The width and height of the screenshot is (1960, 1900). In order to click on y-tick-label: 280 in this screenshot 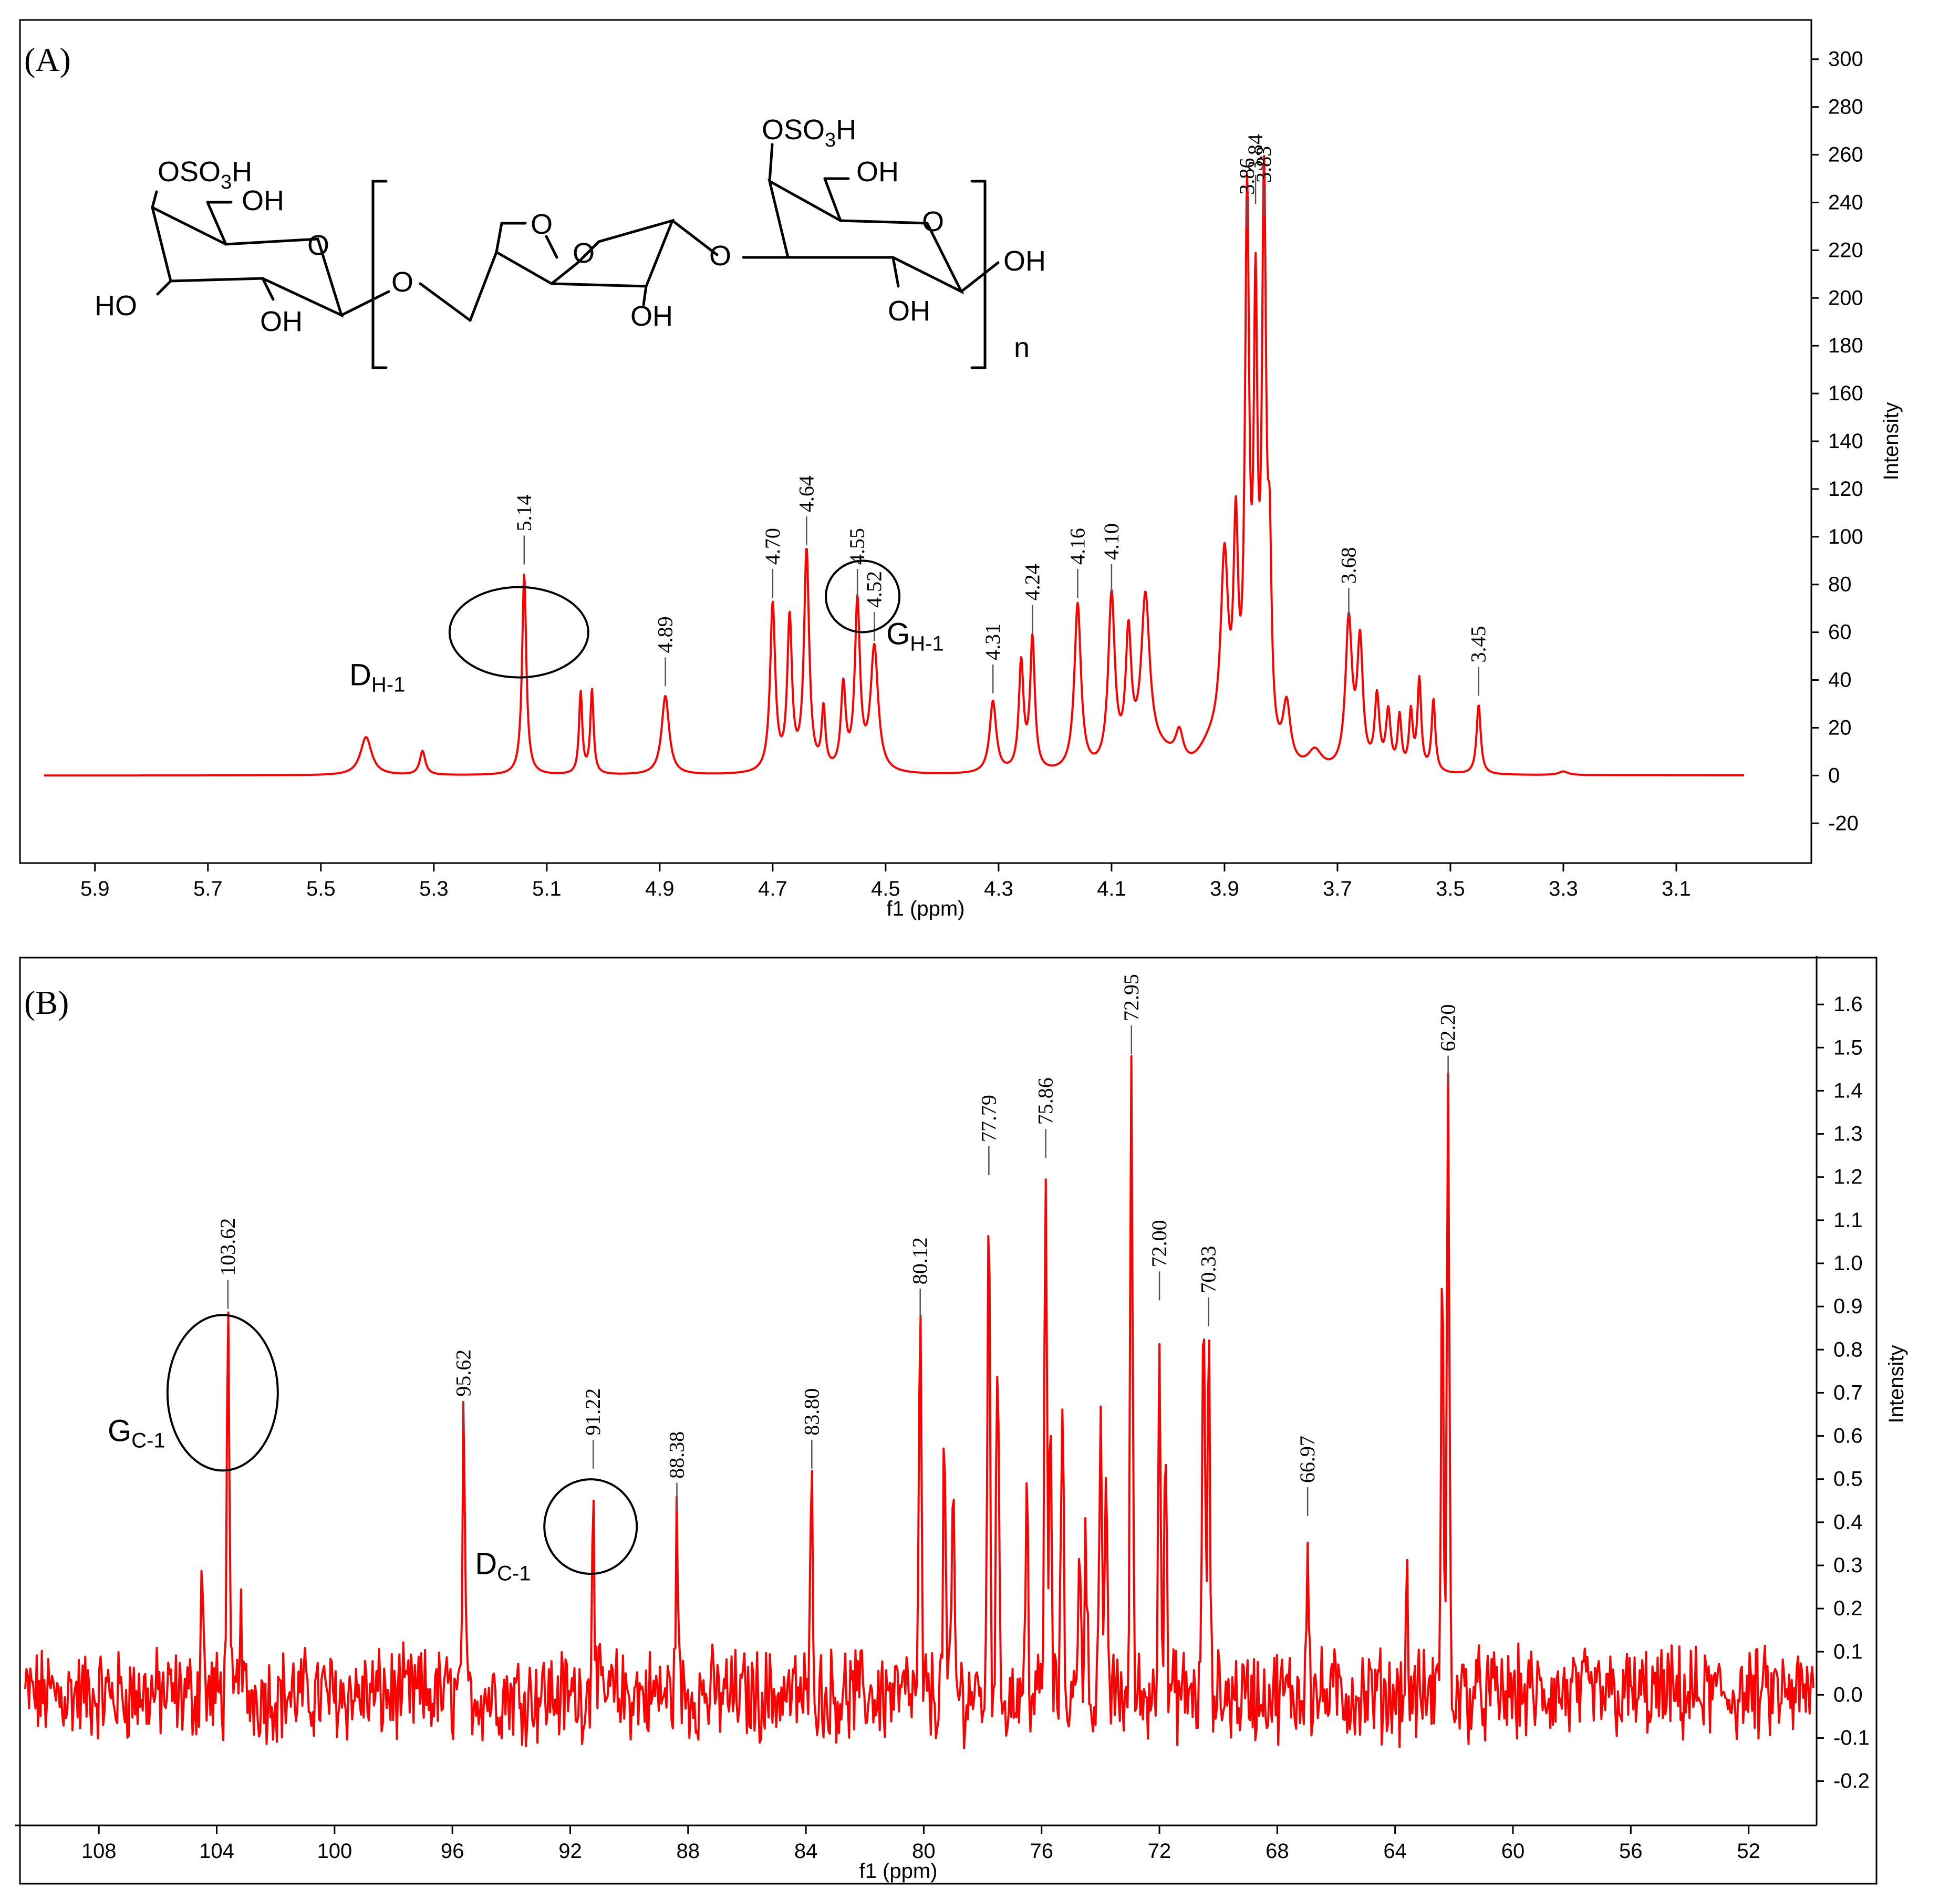, I will do `click(1845, 108)`.